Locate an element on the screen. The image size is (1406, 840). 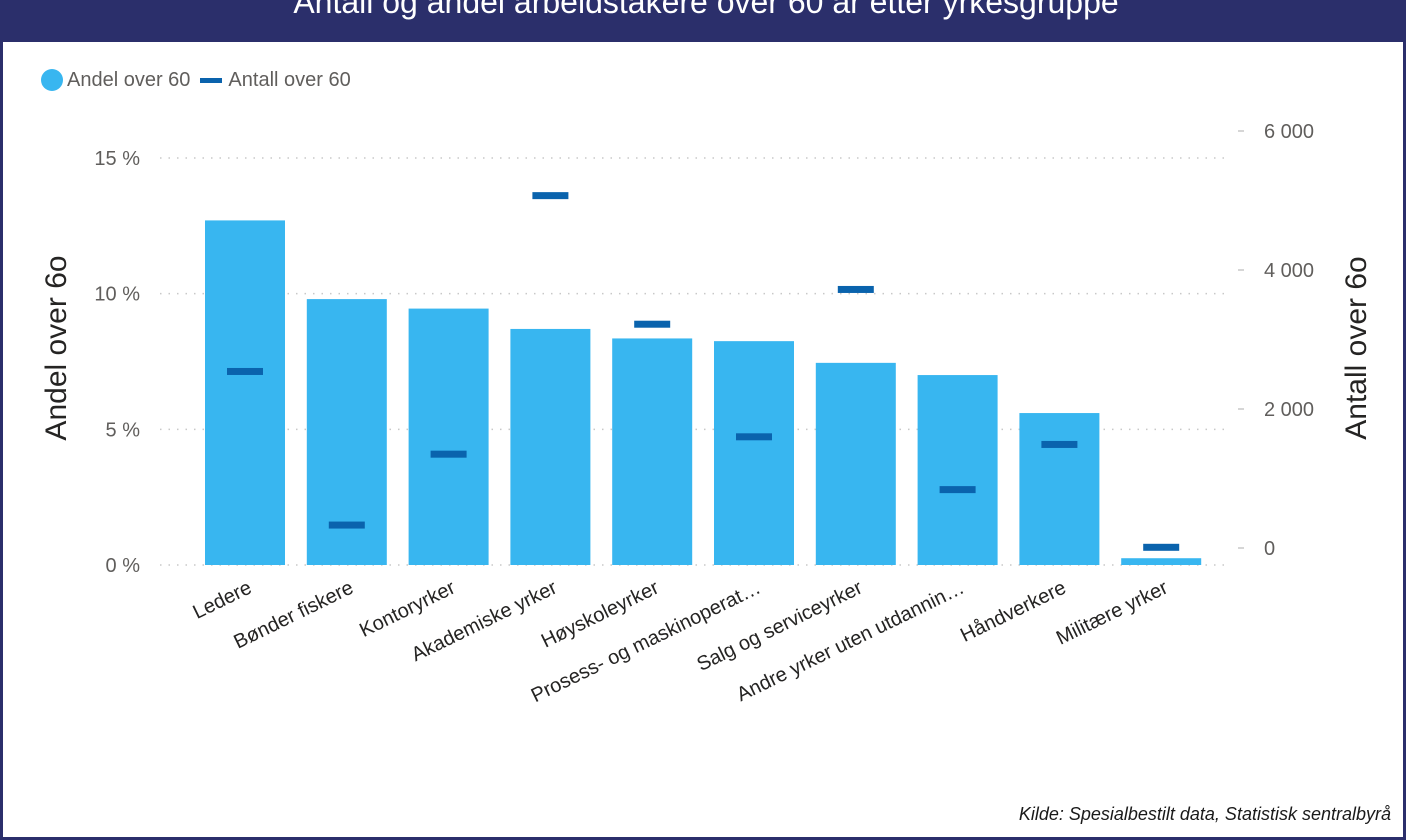
legend: Andel over 60 Antall over 60 is located at coordinates (196, 80).